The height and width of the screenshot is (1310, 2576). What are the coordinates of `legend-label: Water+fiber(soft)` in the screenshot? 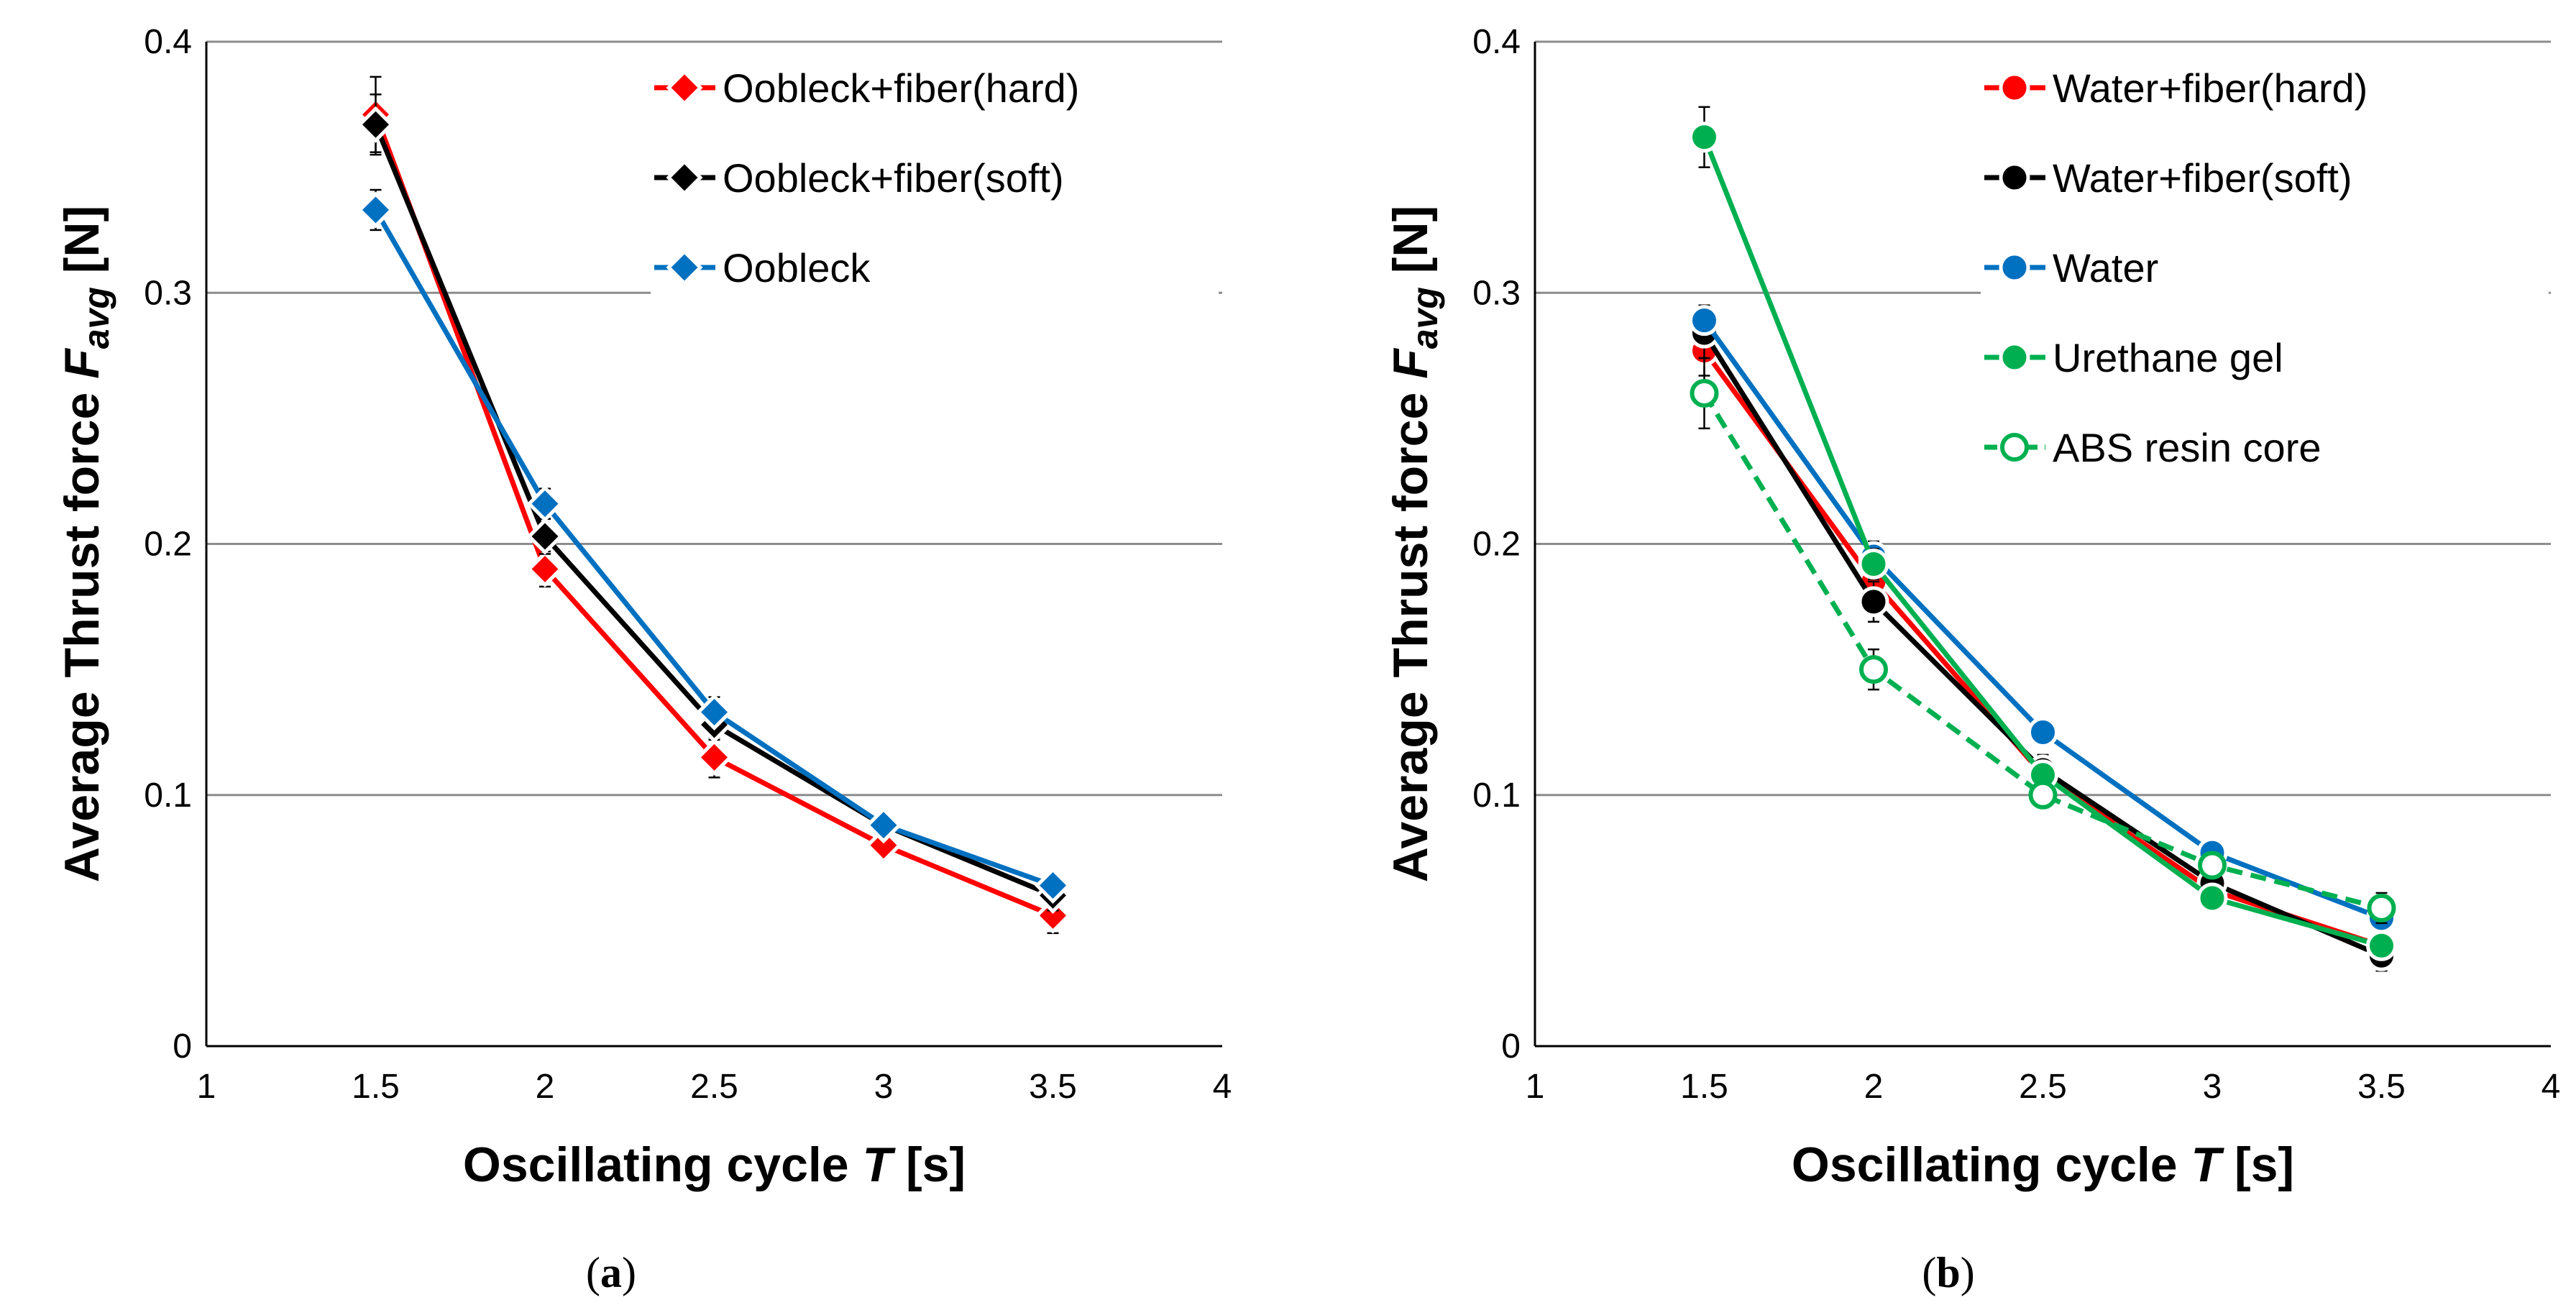 It's located at (2202, 178).